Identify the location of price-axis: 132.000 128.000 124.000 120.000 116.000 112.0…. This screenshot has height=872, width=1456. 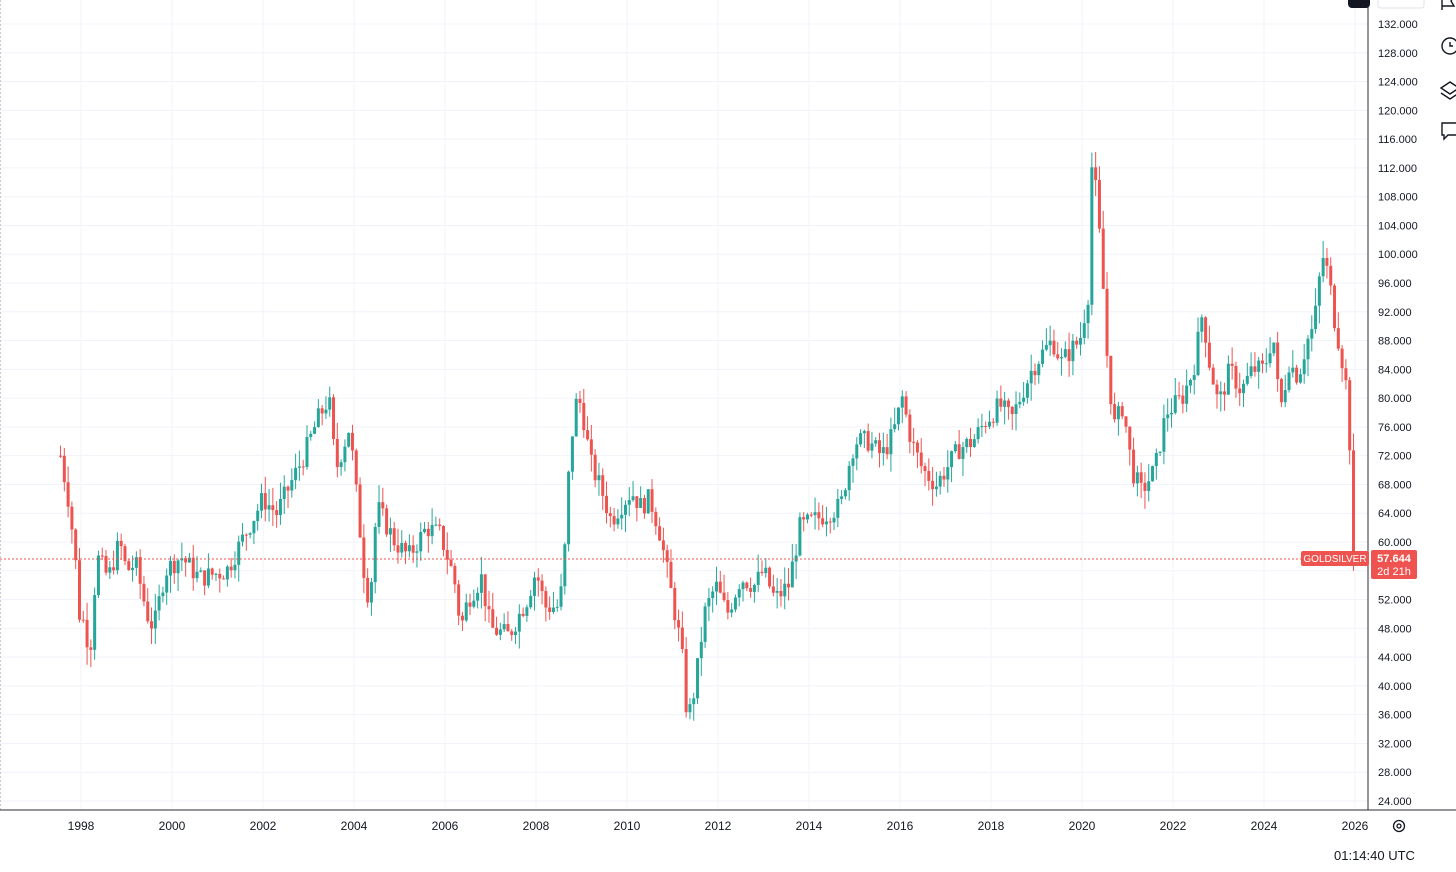
(1398, 413).